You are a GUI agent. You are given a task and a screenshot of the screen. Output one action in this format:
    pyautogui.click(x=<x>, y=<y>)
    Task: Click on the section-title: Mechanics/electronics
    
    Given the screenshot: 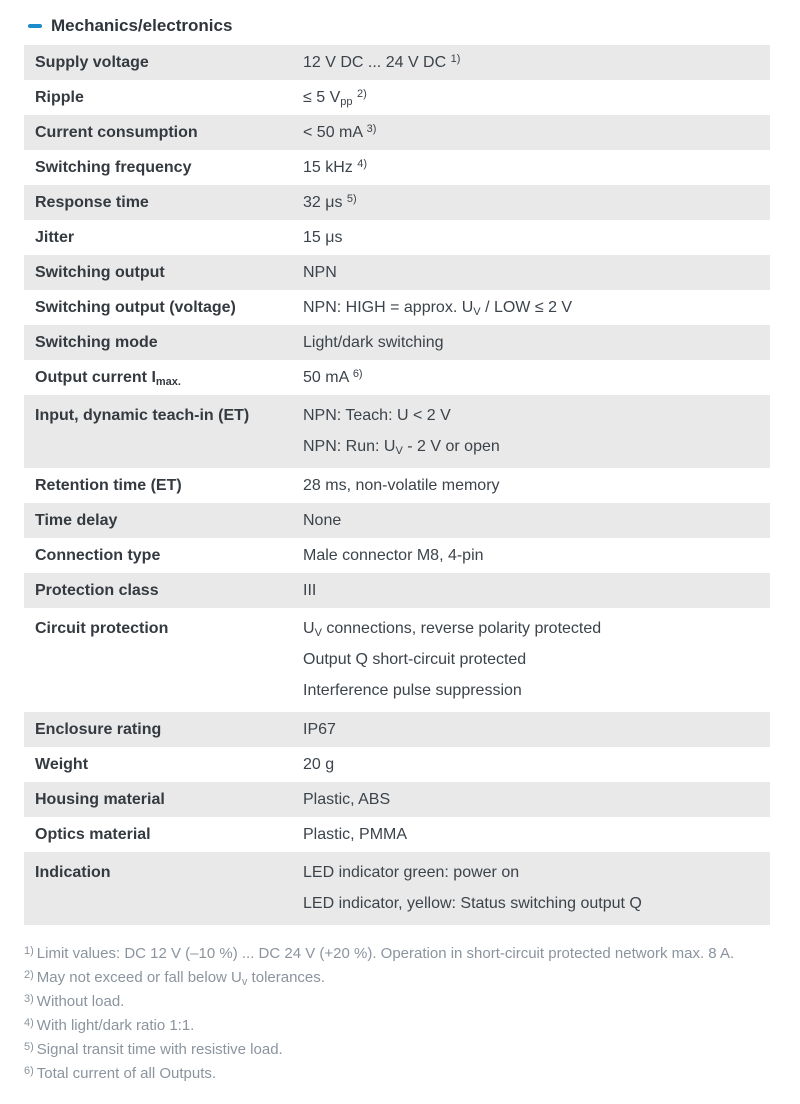 What is the action you would take?
    pyautogui.click(x=142, y=25)
    